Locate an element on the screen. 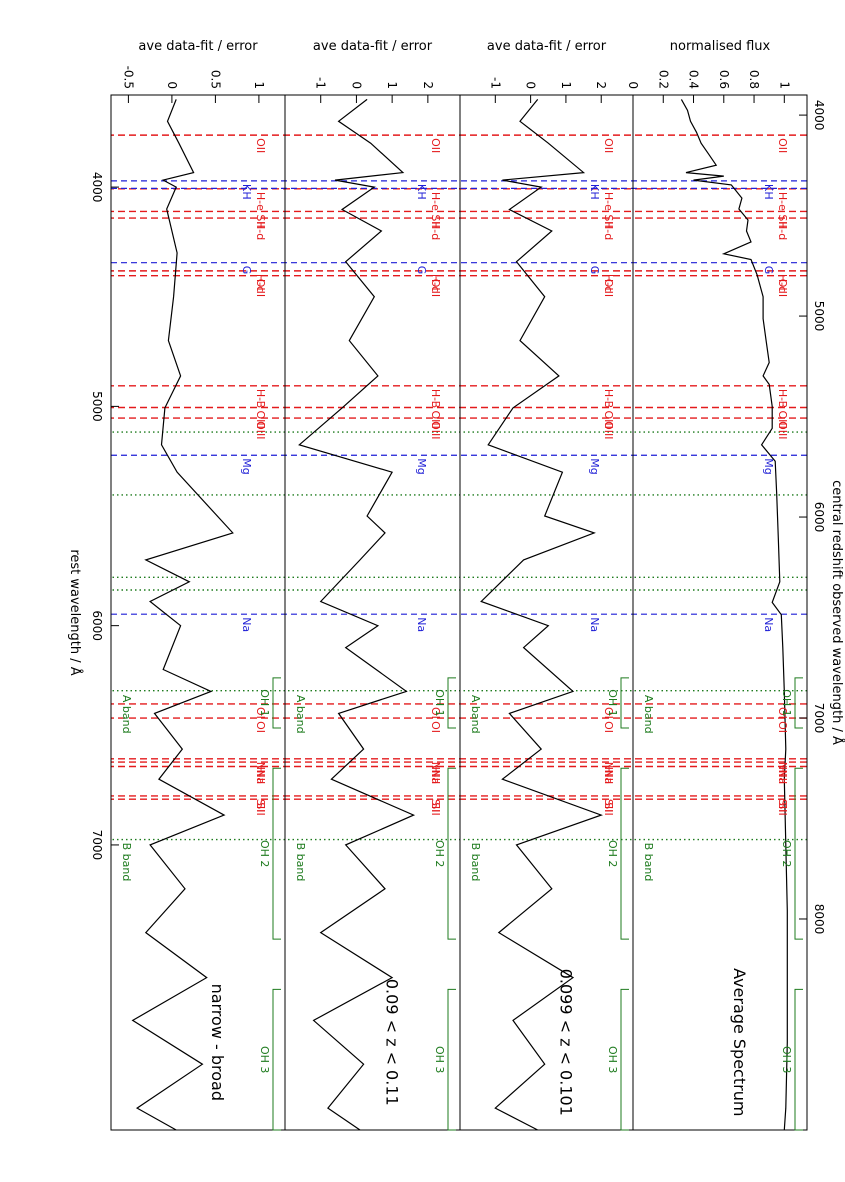 This screenshot has height=1182, width=845. y-tick-label: 0.6 is located at coordinates (724, 79).